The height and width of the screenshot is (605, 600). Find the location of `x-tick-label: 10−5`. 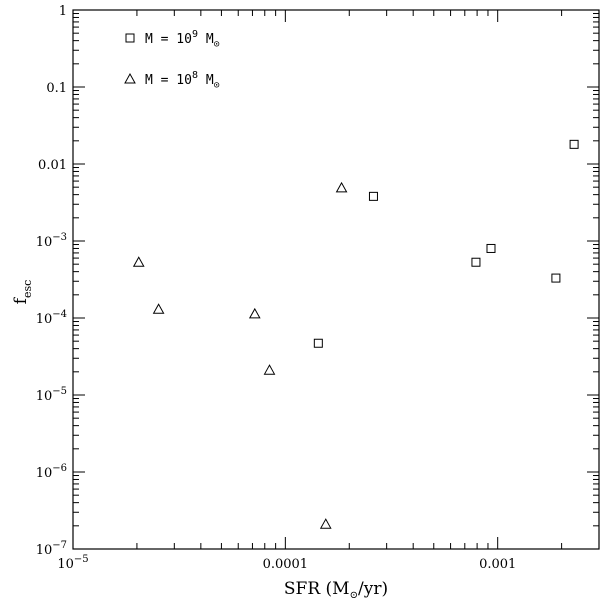

x-tick-label: 10−5 is located at coordinates (72, 563).